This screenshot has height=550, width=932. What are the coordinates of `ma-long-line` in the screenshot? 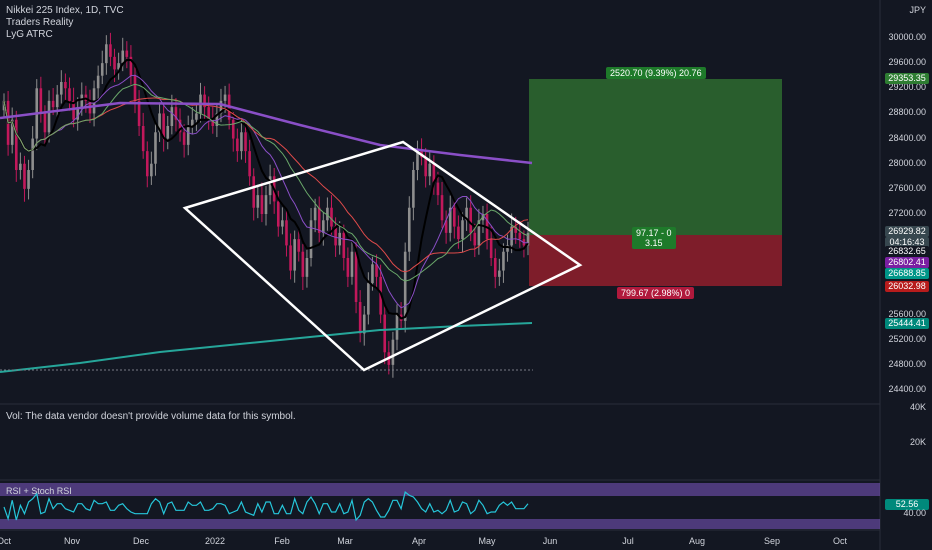 It's located at (266, 133).